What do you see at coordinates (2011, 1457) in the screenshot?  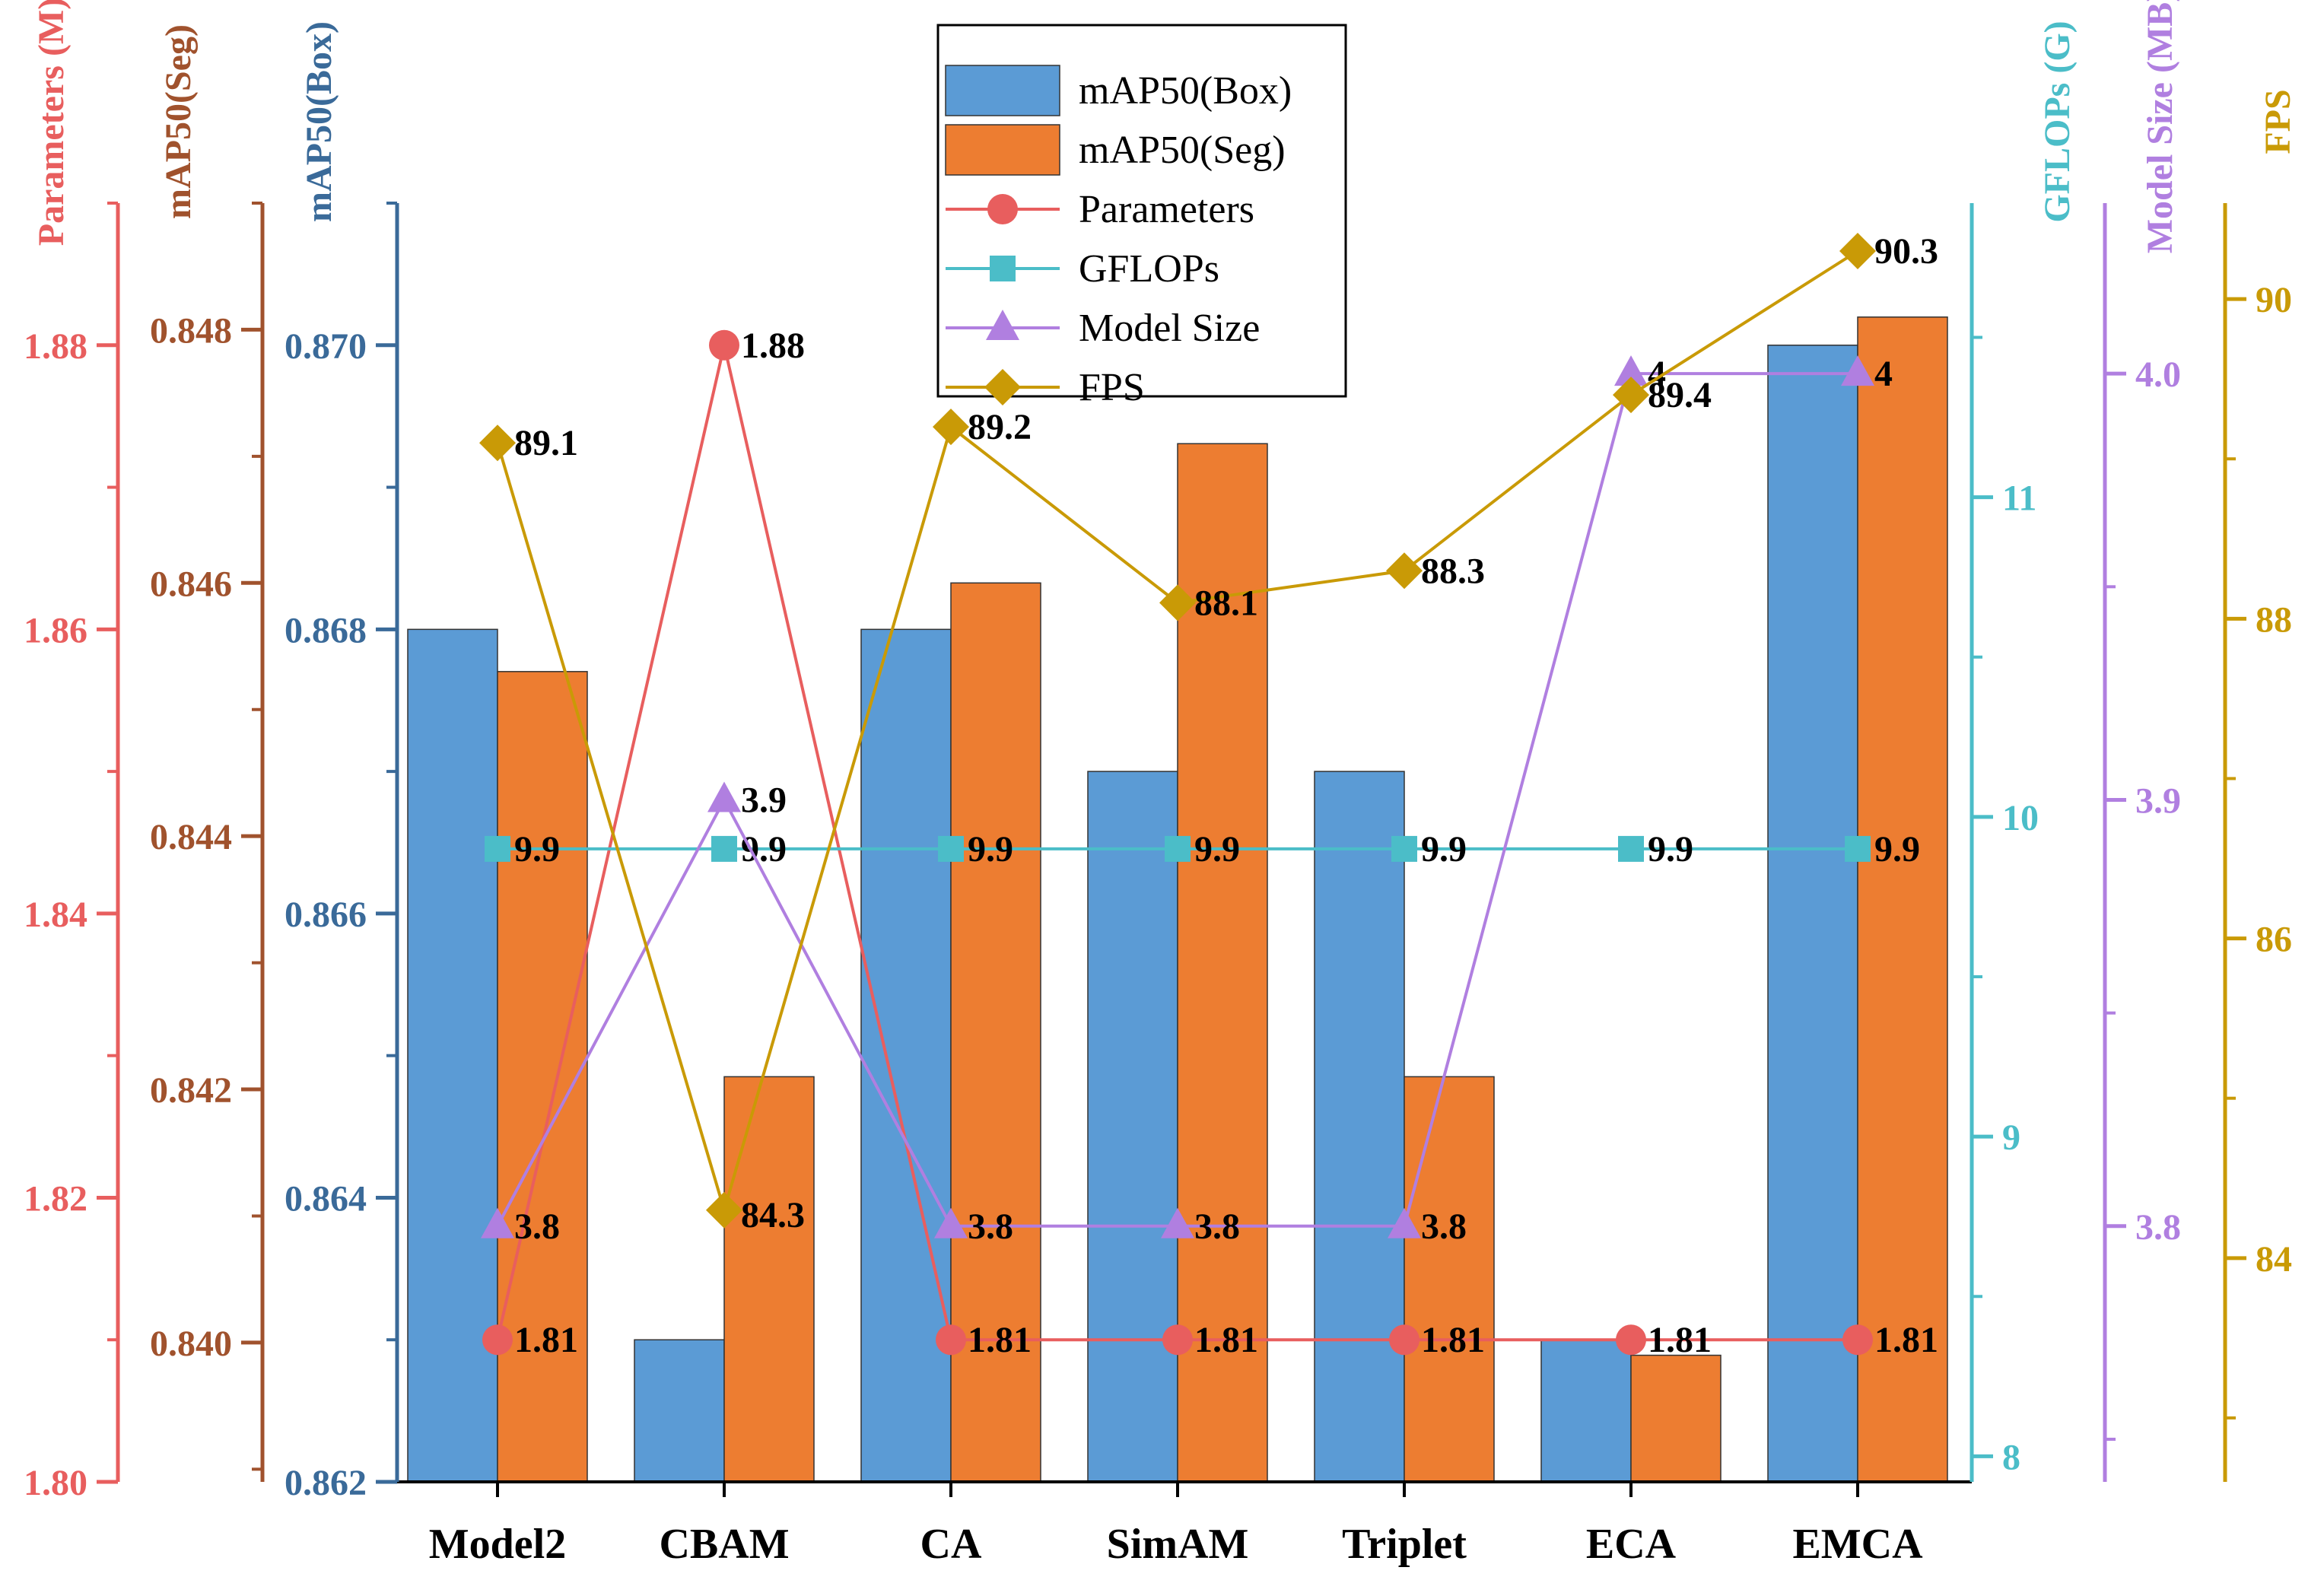 I see `axis-gflops-tick-label: 8` at bounding box center [2011, 1457].